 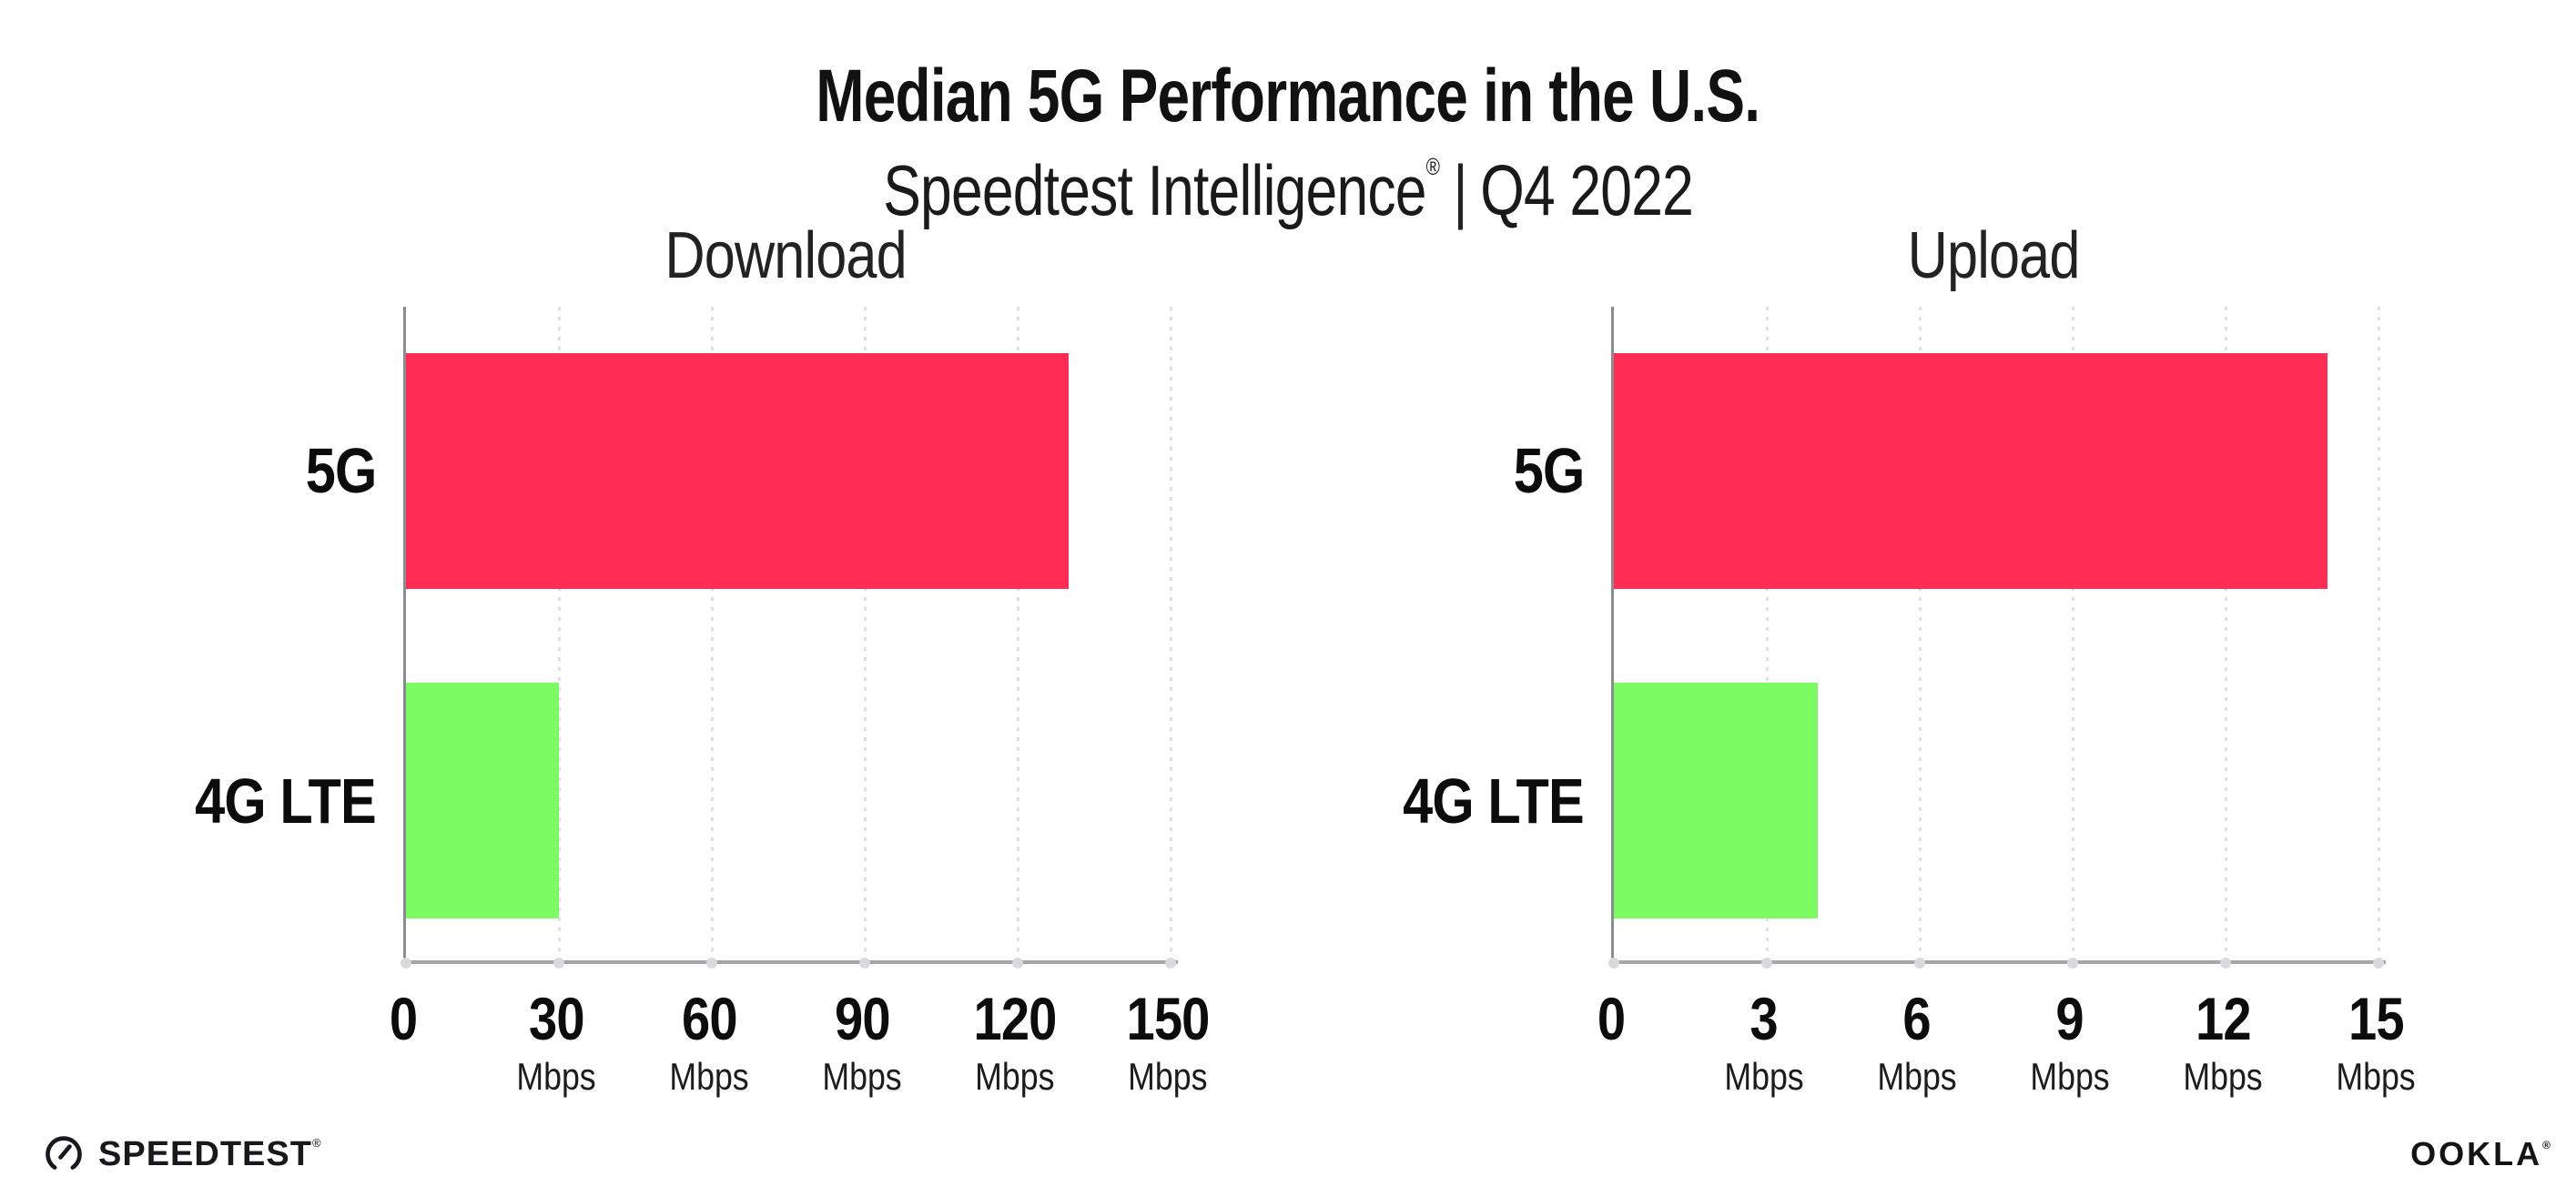 I want to click on x-tick-value: 3, so click(x=1764, y=1018).